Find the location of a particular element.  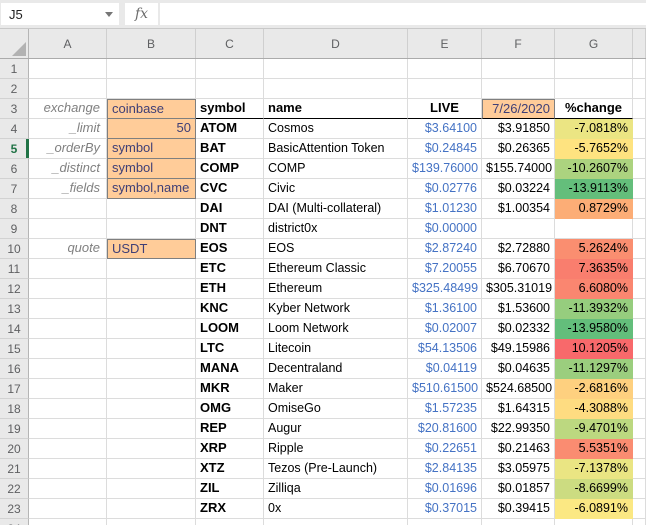

cell-C24 is located at coordinates (230, 522).